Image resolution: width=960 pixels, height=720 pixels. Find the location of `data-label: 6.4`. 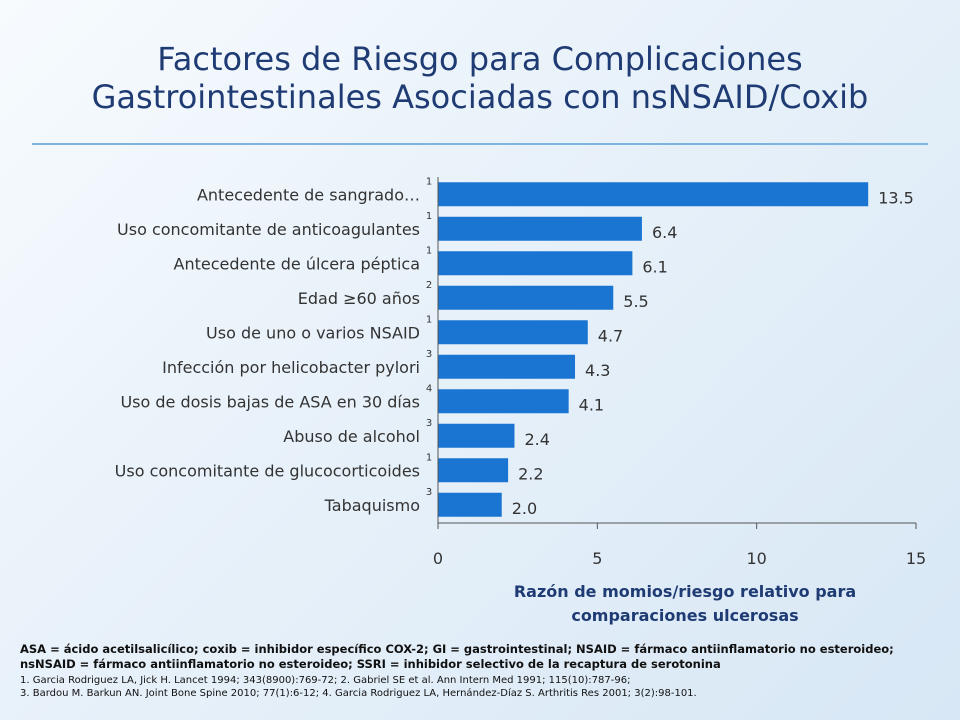

data-label: 6.4 is located at coordinates (664, 232).